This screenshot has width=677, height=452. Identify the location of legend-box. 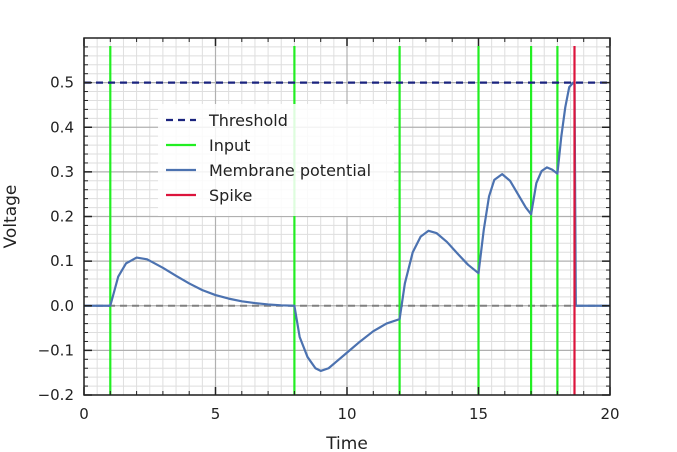
(276, 160).